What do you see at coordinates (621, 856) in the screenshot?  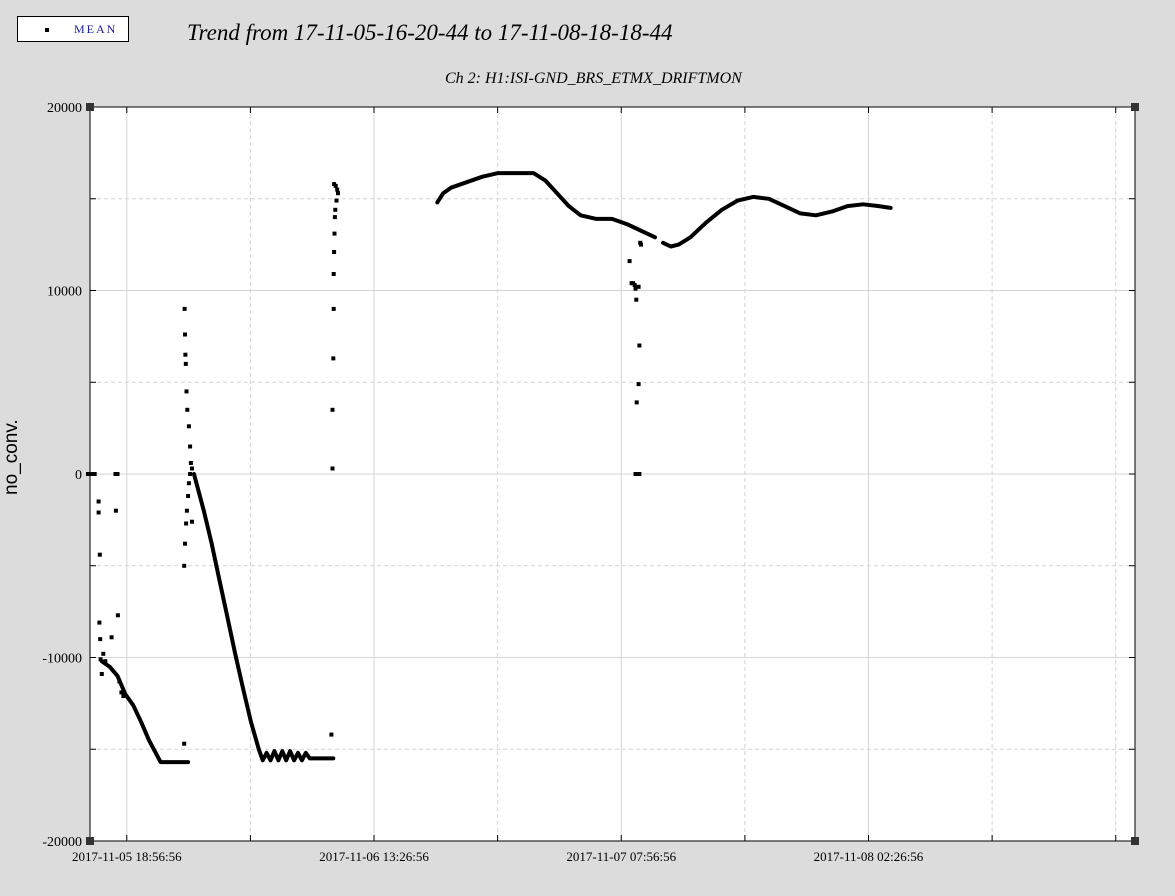 I see `x-tick-label: 2017-11-07 07:56:56` at bounding box center [621, 856].